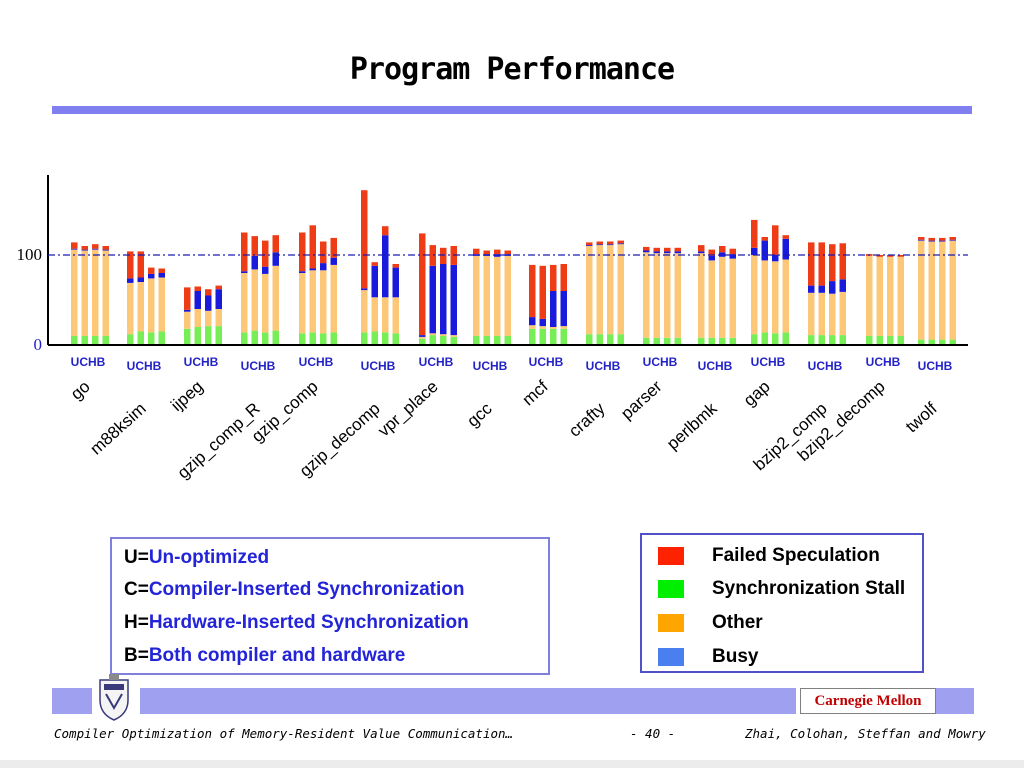 The image size is (1024, 768). Describe the element at coordinates (865, 733) in the screenshot. I see `footer-authors: Zhai, Colohan, Steffan and Mowry` at that location.